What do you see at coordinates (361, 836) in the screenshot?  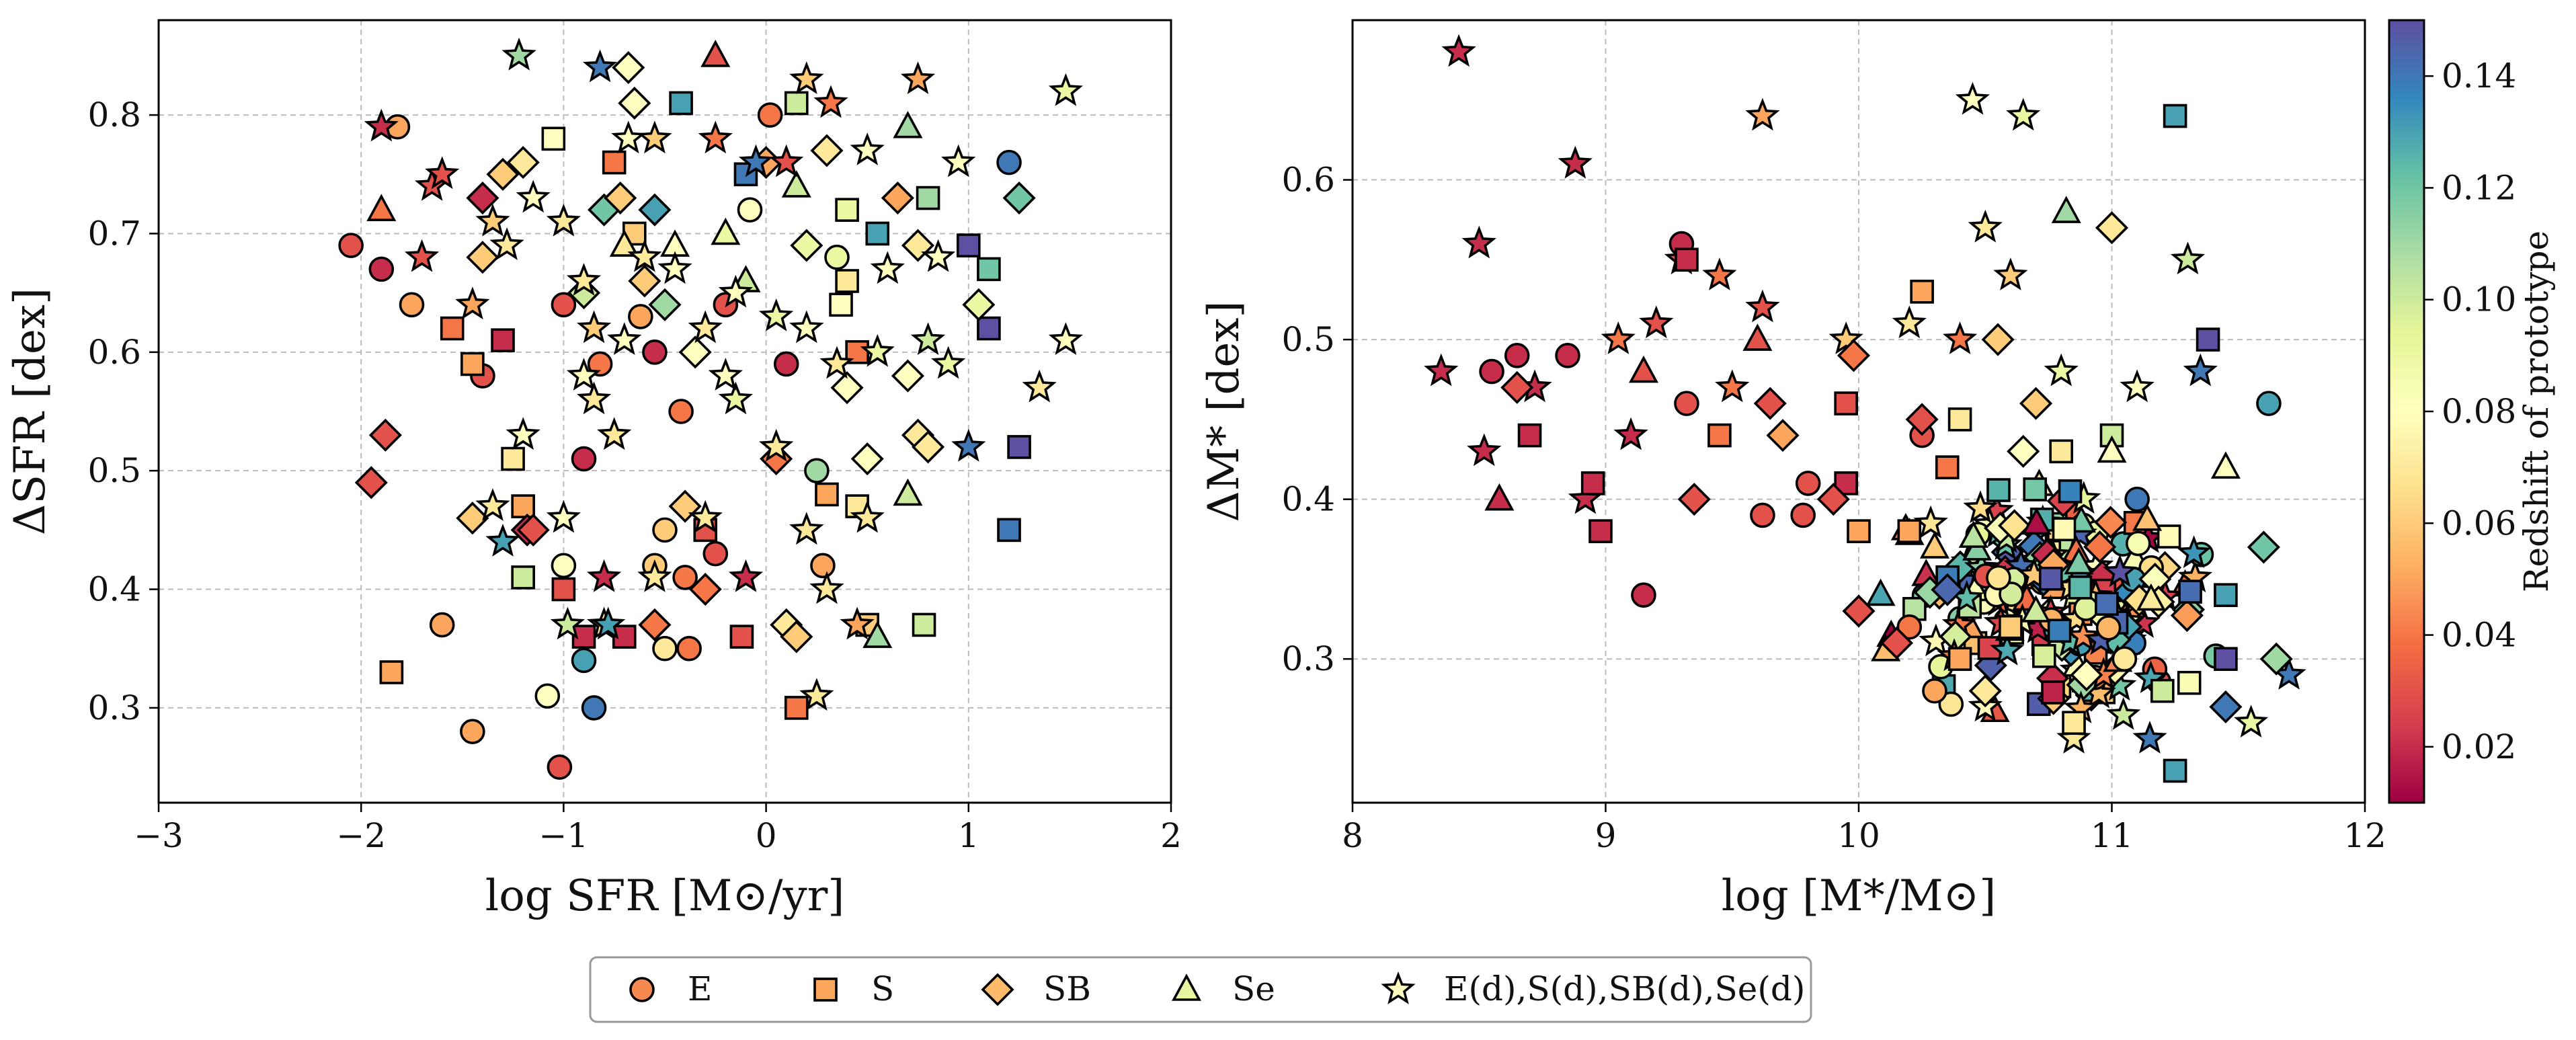 I see `x-tick-label: −2` at bounding box center [361, 836].